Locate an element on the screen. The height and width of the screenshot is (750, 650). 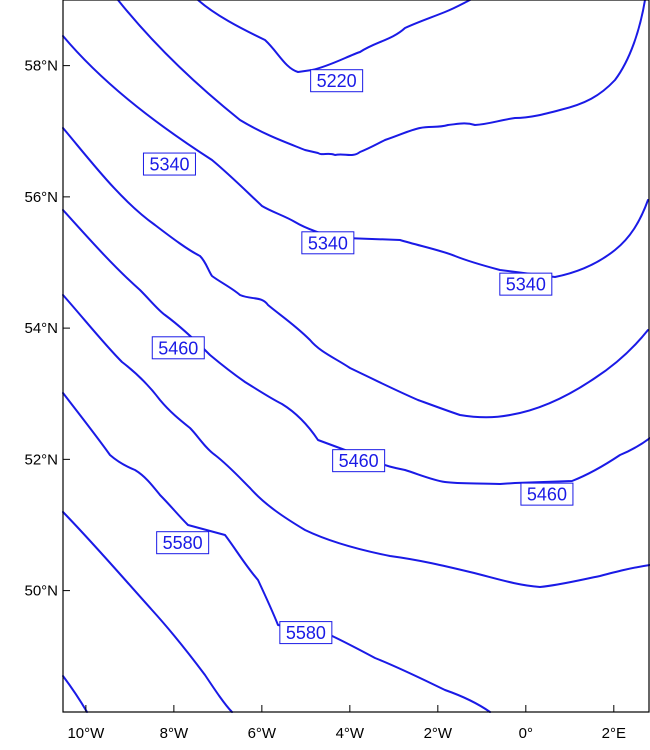
lat-tick-label: 56°N is located at coordinates (41, 197).